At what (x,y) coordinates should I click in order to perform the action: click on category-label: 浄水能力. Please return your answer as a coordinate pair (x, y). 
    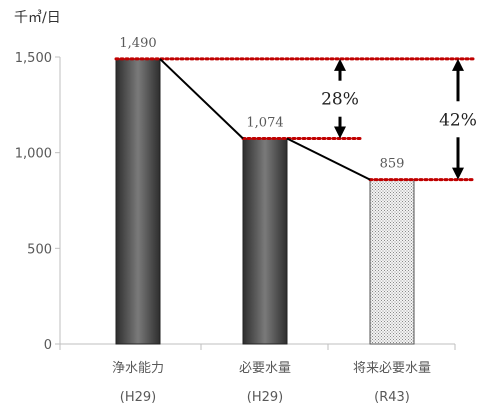
    Looking at the image, I should click on (138, 368).